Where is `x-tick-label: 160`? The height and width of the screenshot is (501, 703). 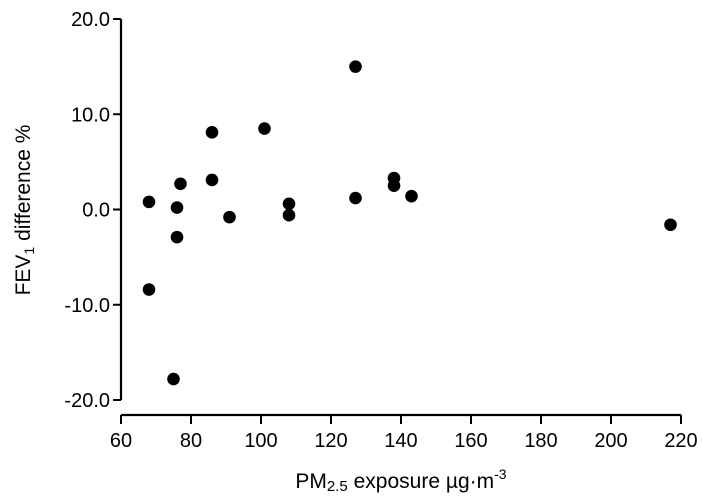 x-tick-label: 160 is located at coordinates (470, 441).